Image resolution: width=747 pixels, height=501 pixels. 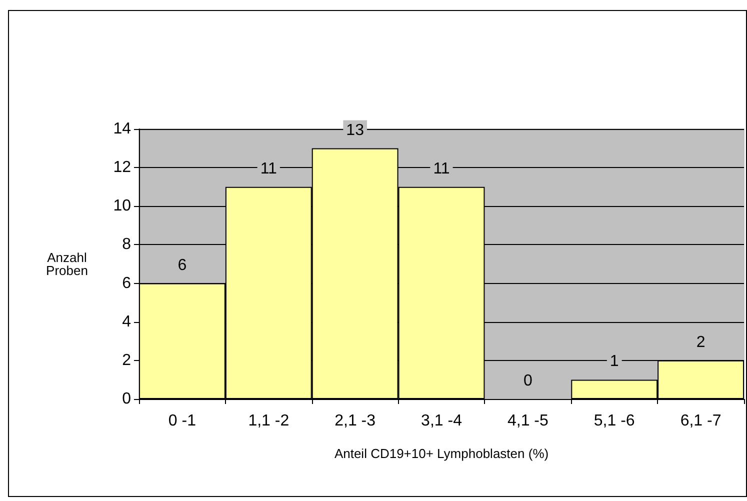 I want to click on x-axis-title: Anteil CD19+10+ Lymphoblasten (%), so click(x=441, y=453).